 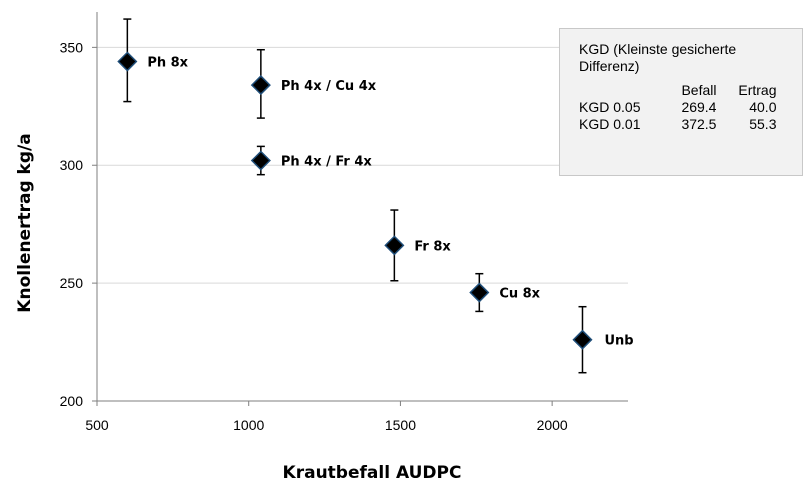 I want to click on y-tick-label: 250, so click(x=72, y=283).